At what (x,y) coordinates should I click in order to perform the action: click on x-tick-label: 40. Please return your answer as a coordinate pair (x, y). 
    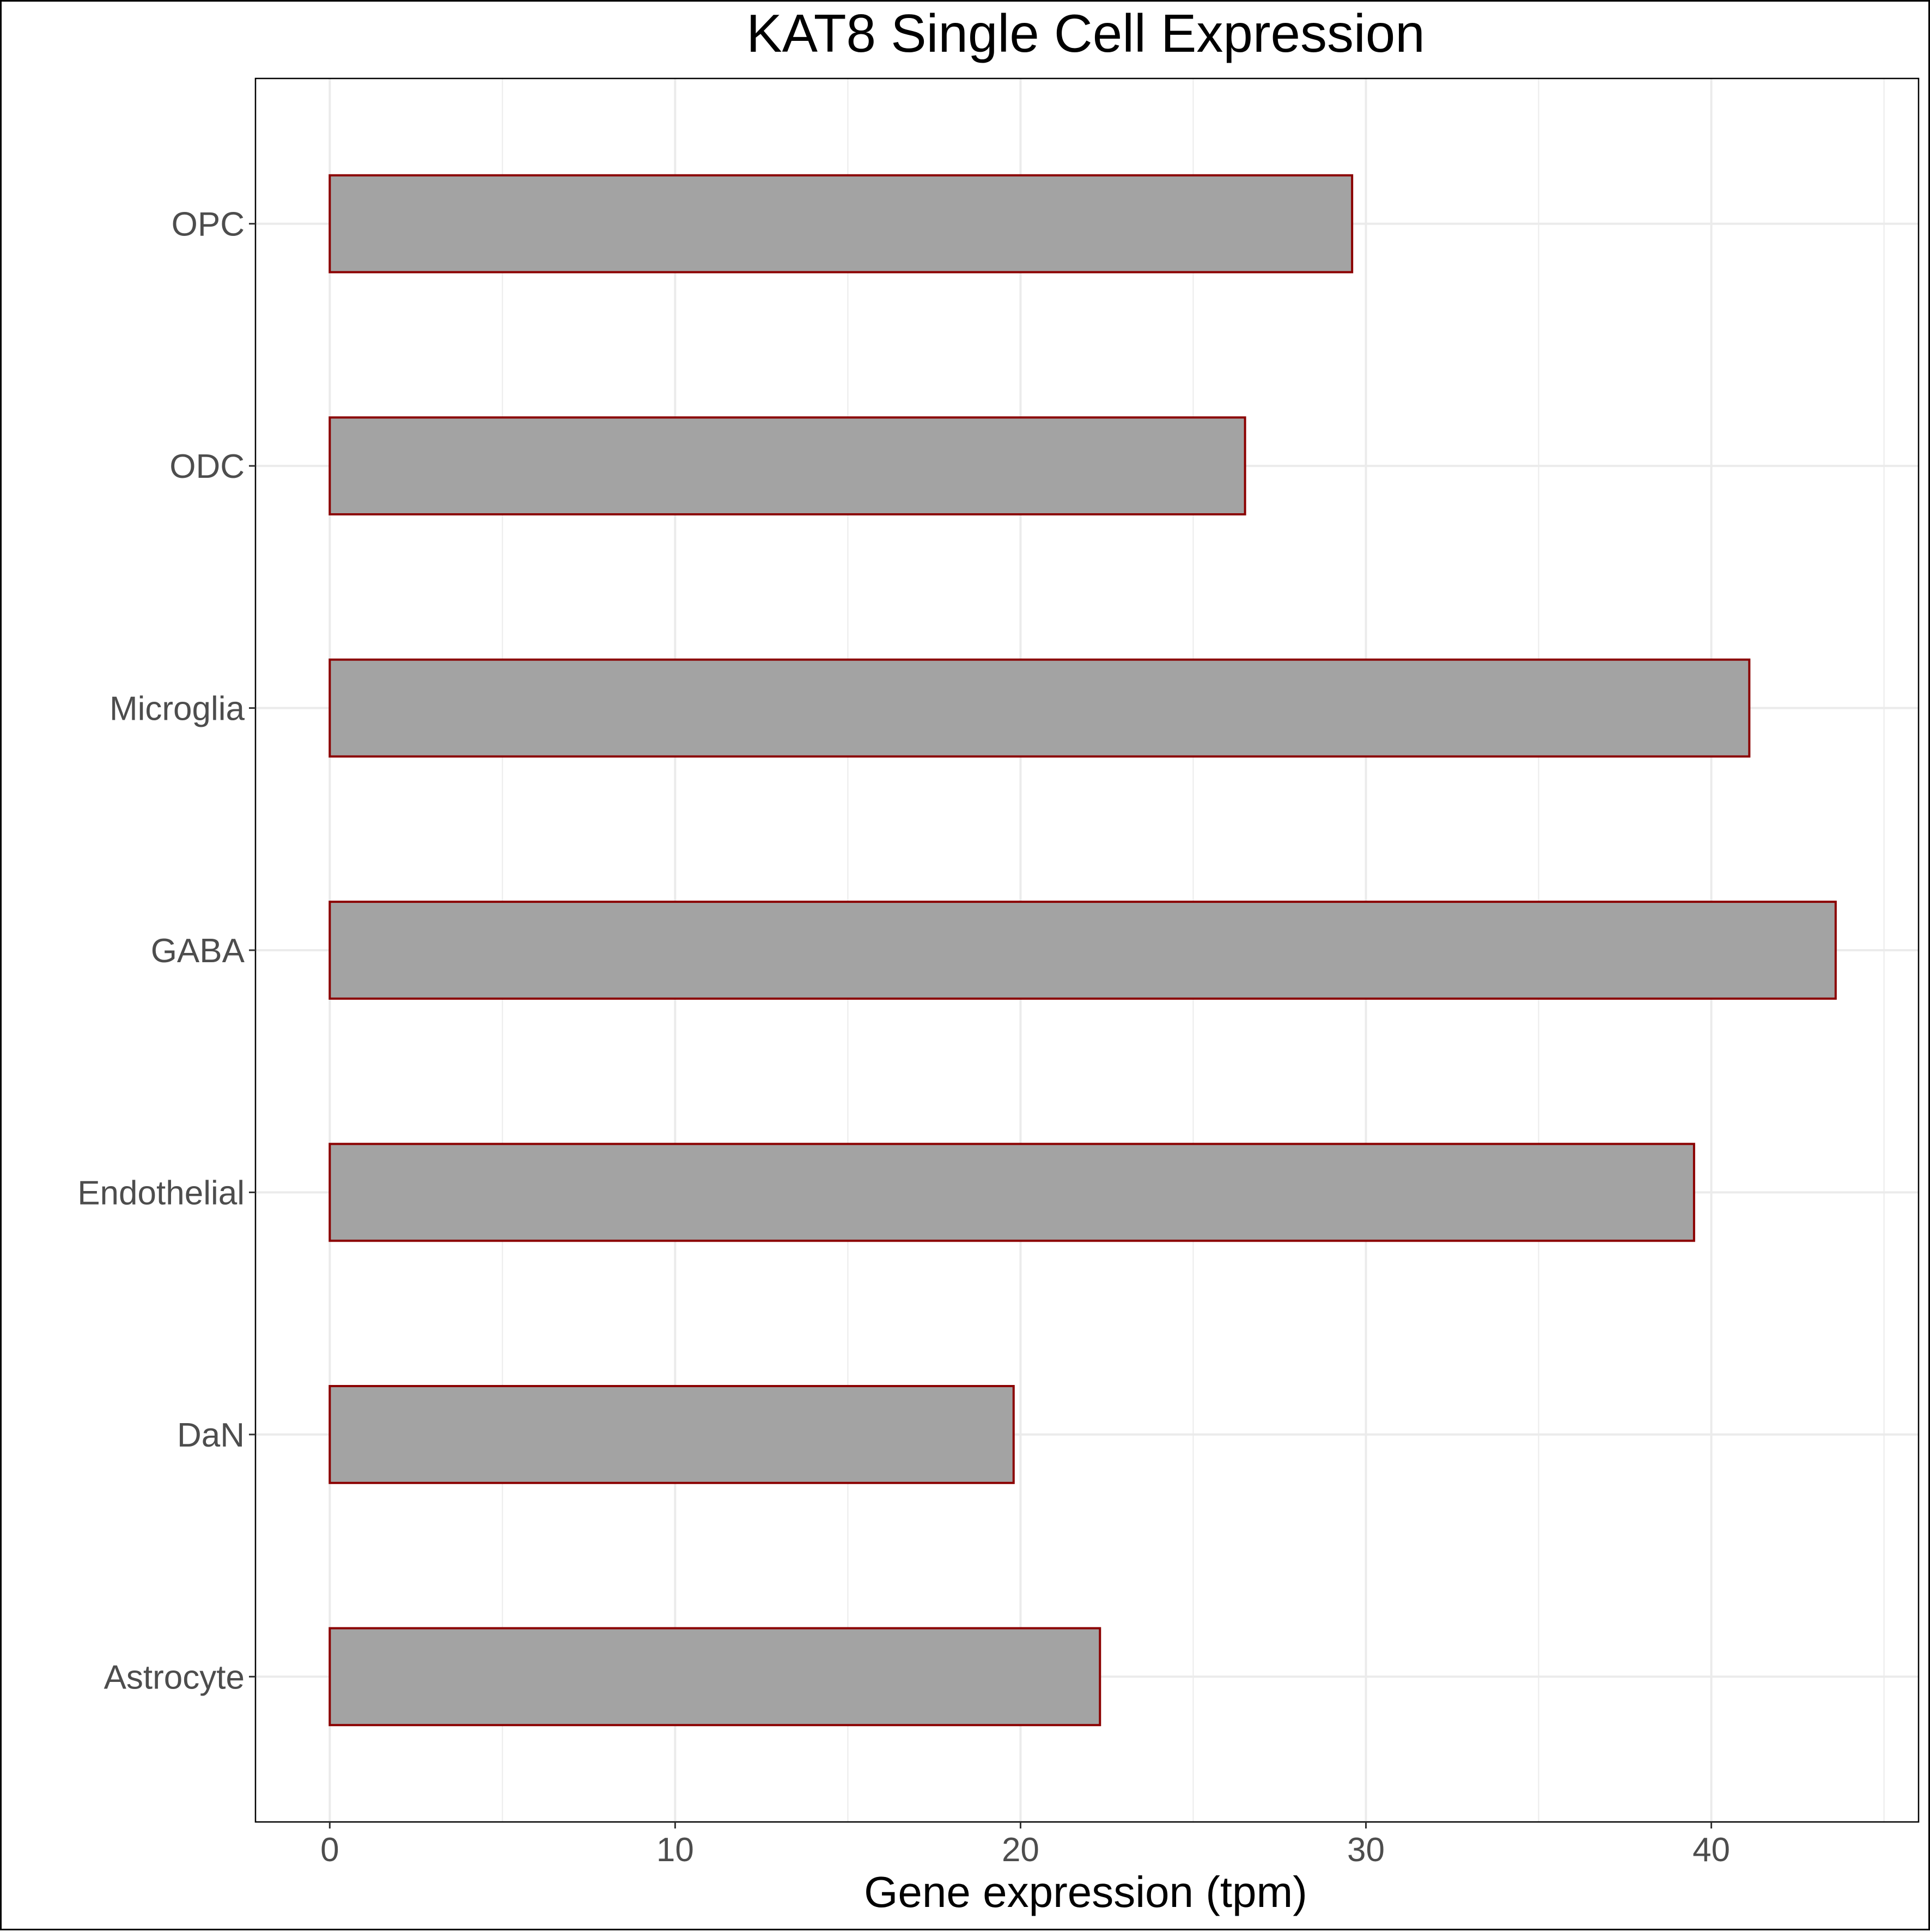
    Looking at the image, I should click on (1711, 1850).